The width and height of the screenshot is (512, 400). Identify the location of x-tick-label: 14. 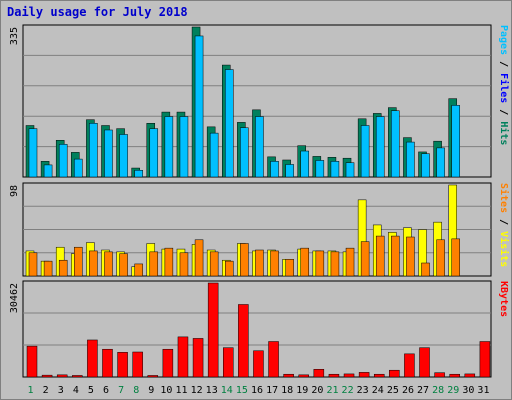
(227, 390).